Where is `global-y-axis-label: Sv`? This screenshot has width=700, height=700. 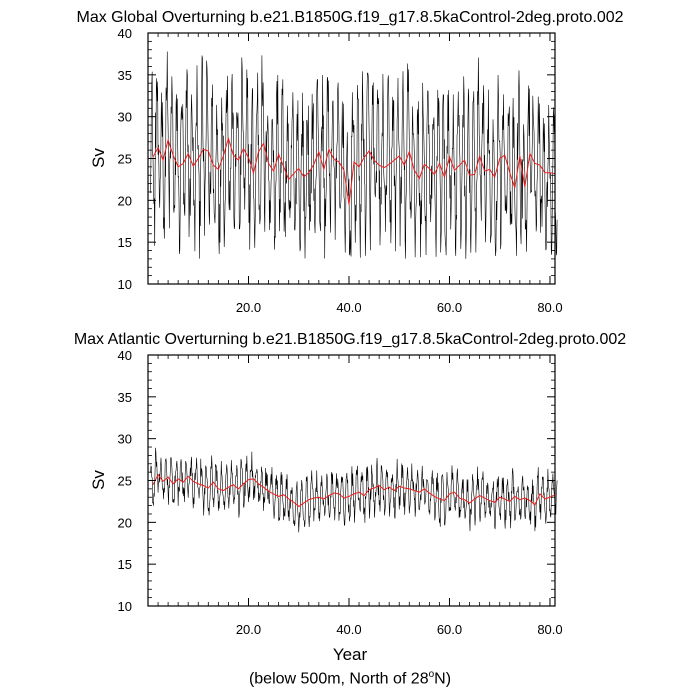
global-y-axis-label: Sv is located at coordinates (98, 158).